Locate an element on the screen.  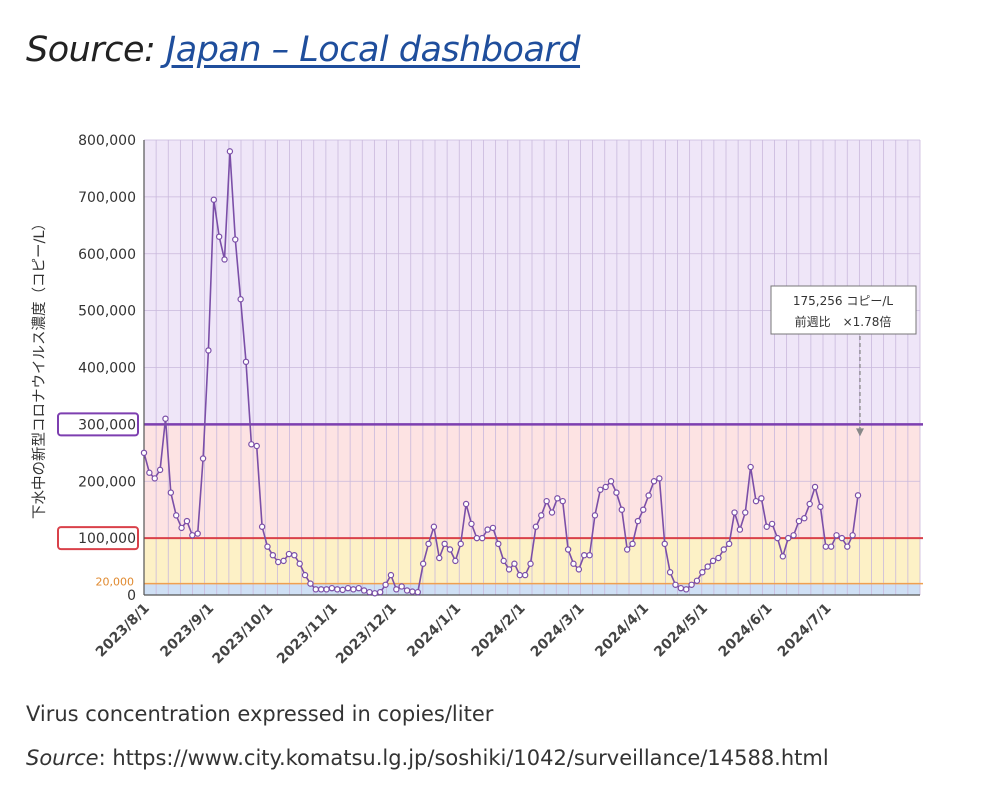
x-tick-label: 2024/4/1 is located at coordinates (622, 631).